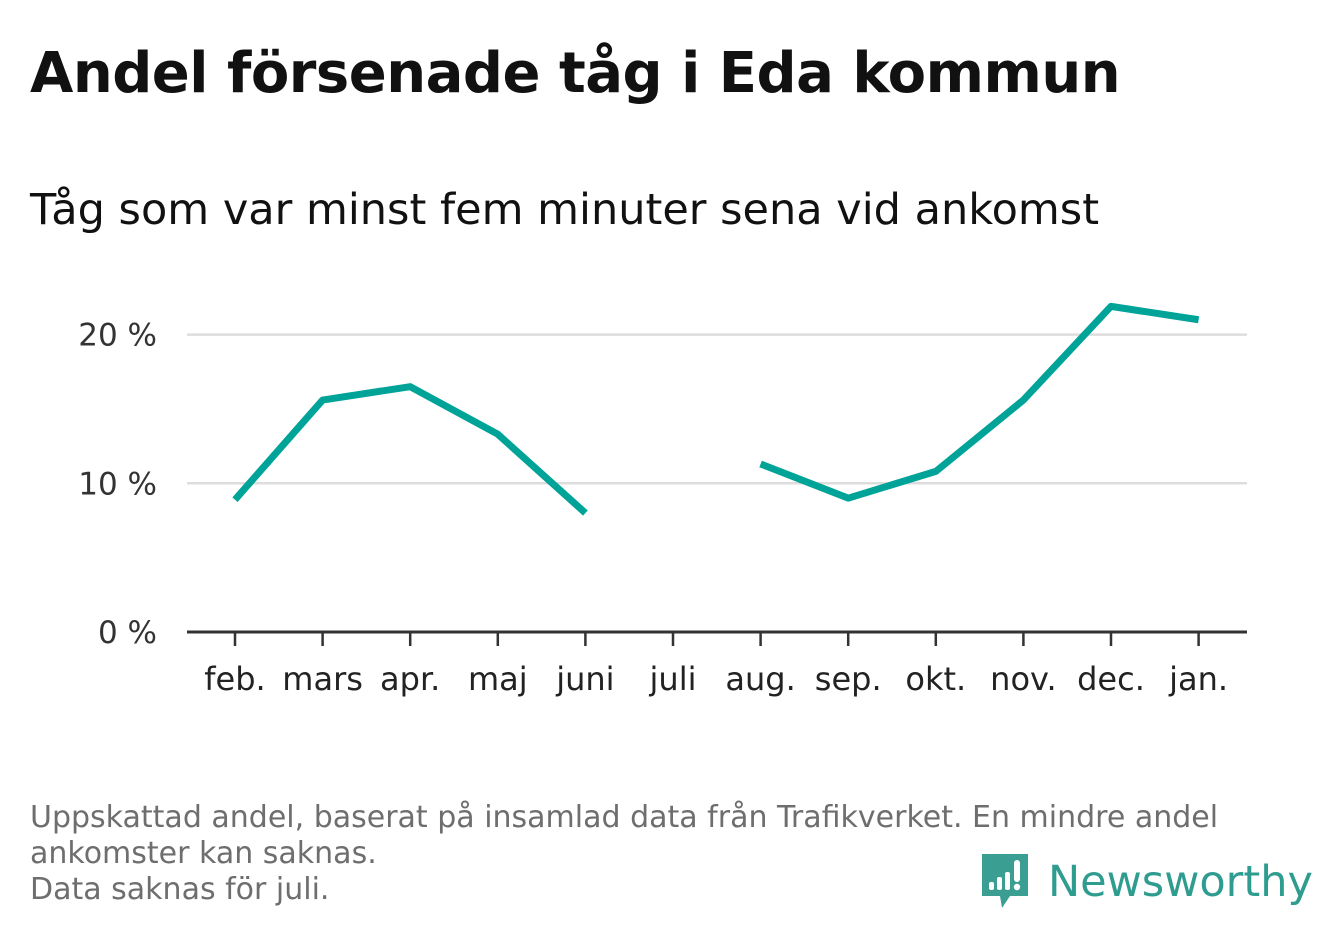  Describe the element at coordinates (575, 73) in the screenshot. I see `chart-title: Andel försenade tåg i Eda kommun` at that location.